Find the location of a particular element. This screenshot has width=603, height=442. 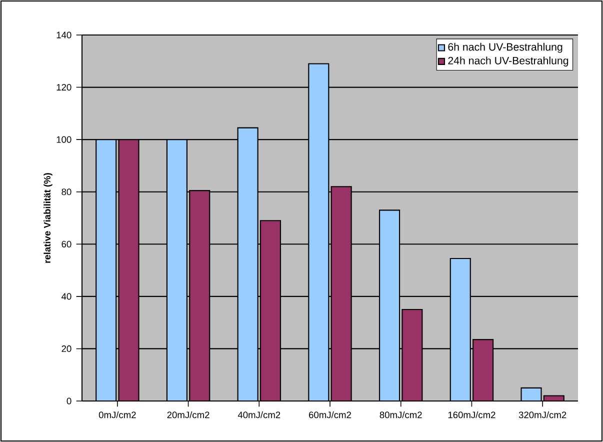

x-tick-label: 0mJ/cm2 is located at coordinates (117, 414).